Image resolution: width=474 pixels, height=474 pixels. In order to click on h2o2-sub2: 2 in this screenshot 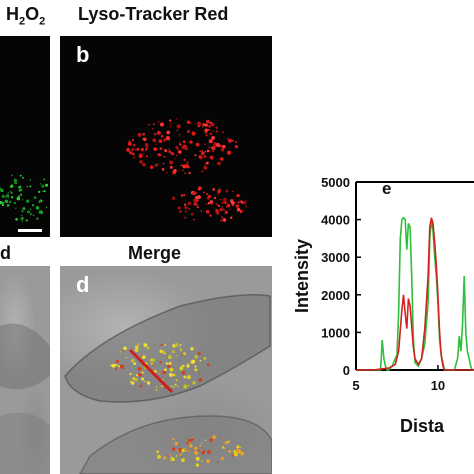, I will do `click(42, 21)`.